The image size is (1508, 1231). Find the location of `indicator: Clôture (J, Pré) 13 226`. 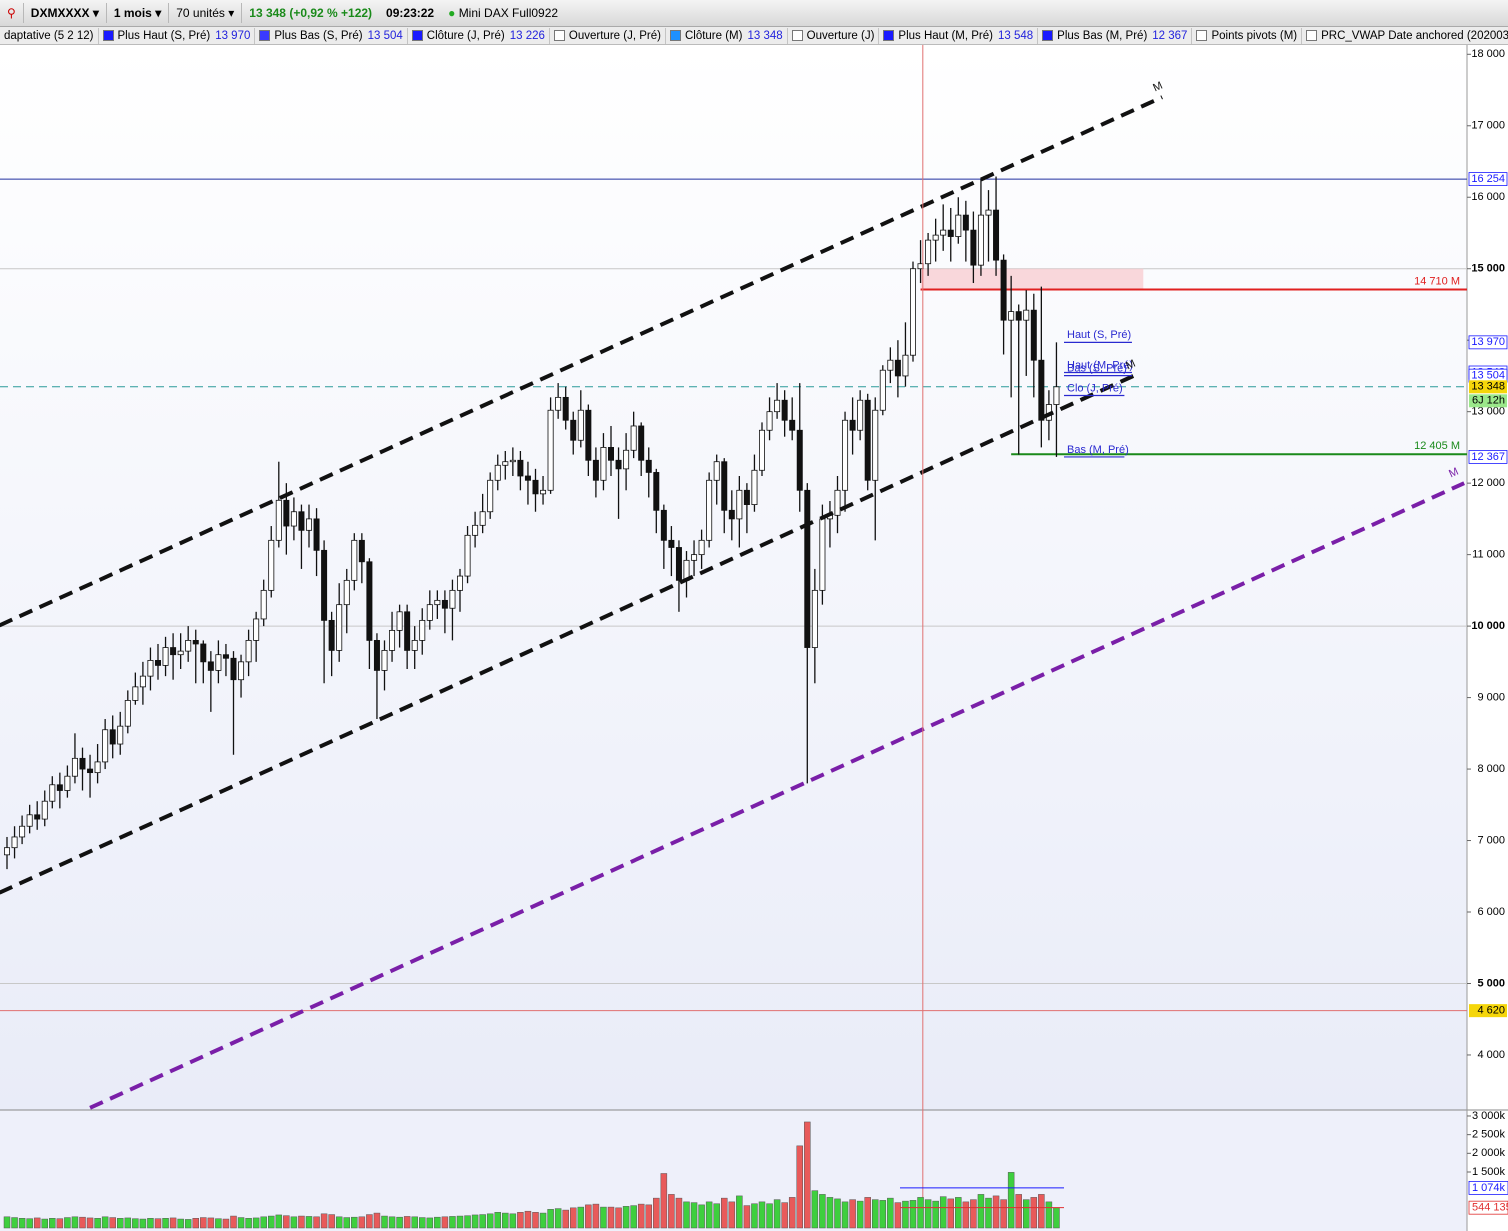

indicator: Clôture (J, Pré) 13 226 is located at coordinates (479, 35).